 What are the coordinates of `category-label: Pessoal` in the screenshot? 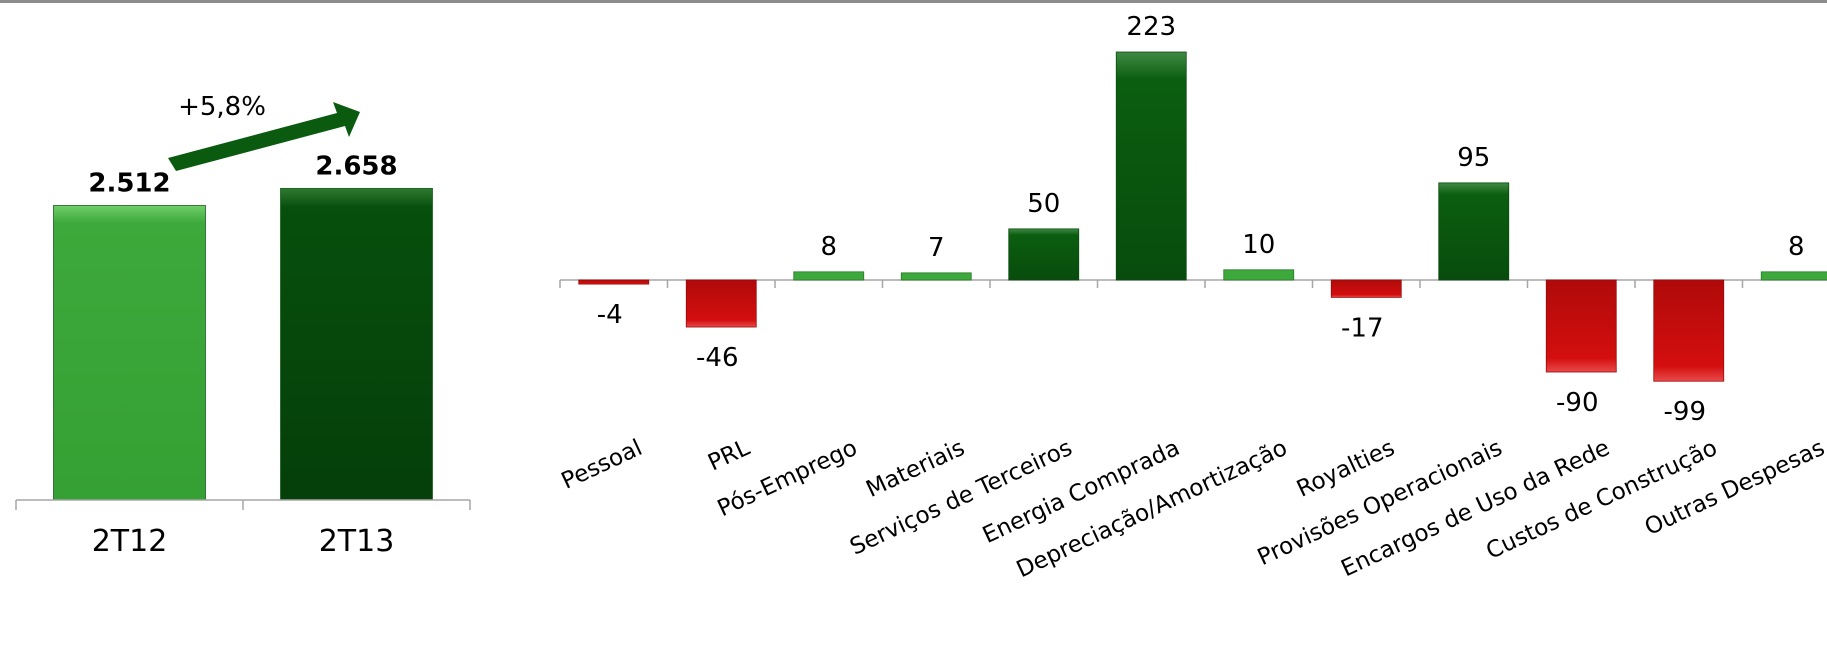 It's located at (602, 465).